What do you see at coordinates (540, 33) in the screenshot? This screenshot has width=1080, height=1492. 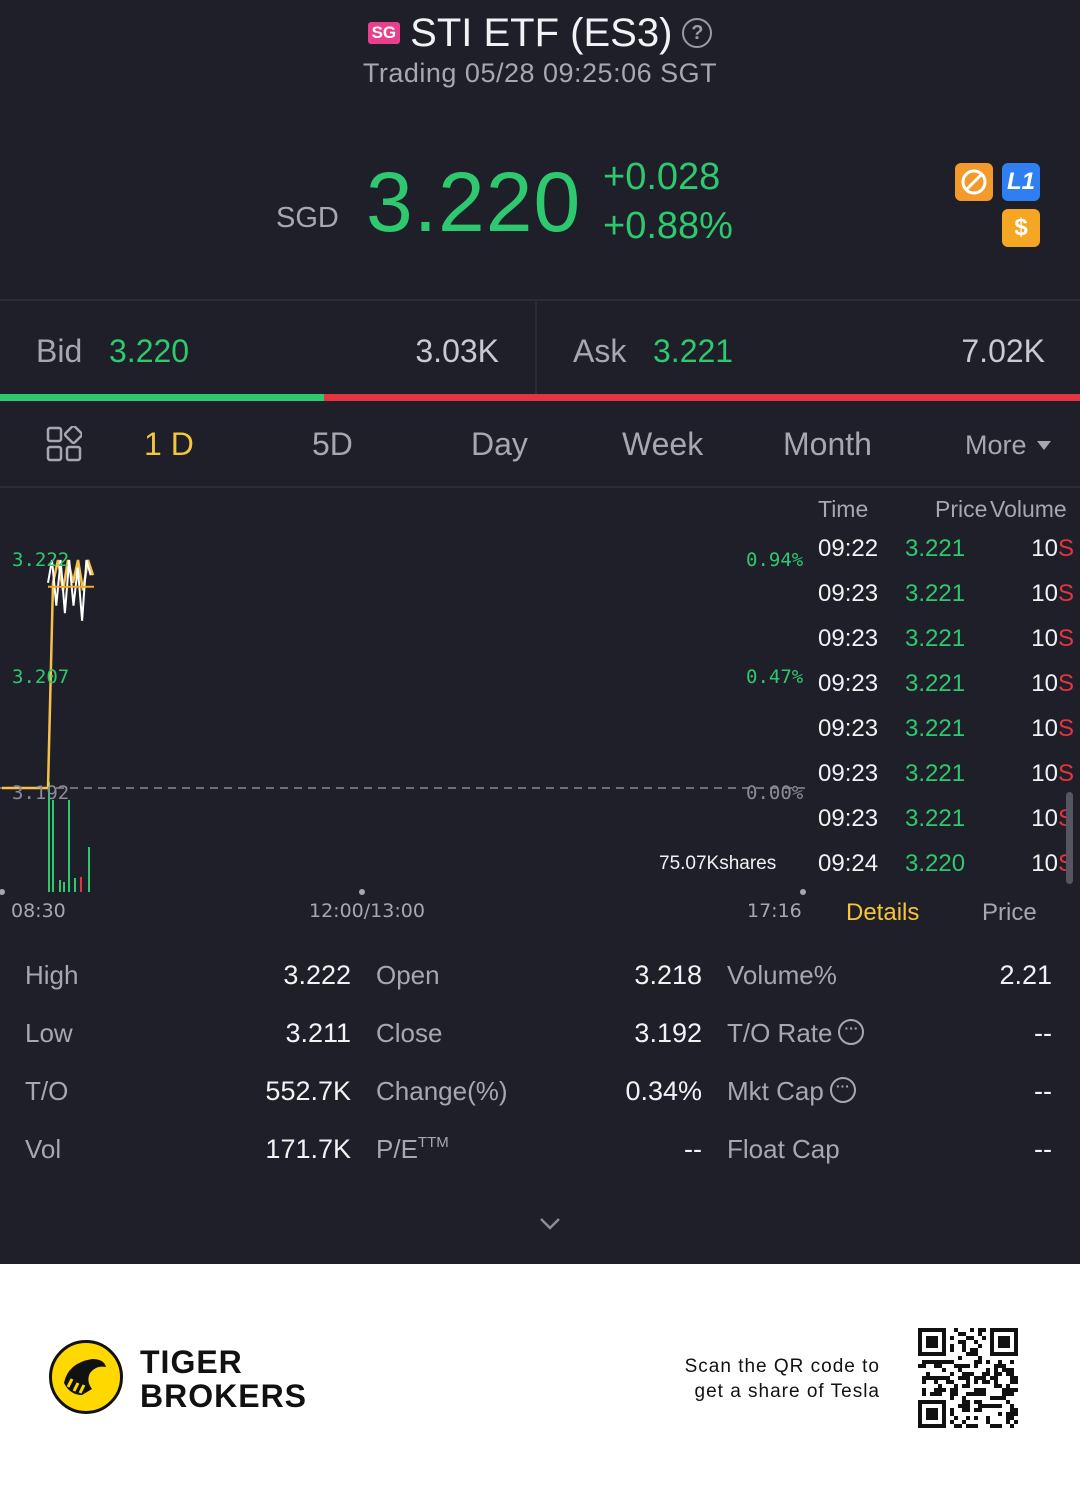 I see `title-row: SG STI ETF (ES3) ?` at bounding box center [540, 33].